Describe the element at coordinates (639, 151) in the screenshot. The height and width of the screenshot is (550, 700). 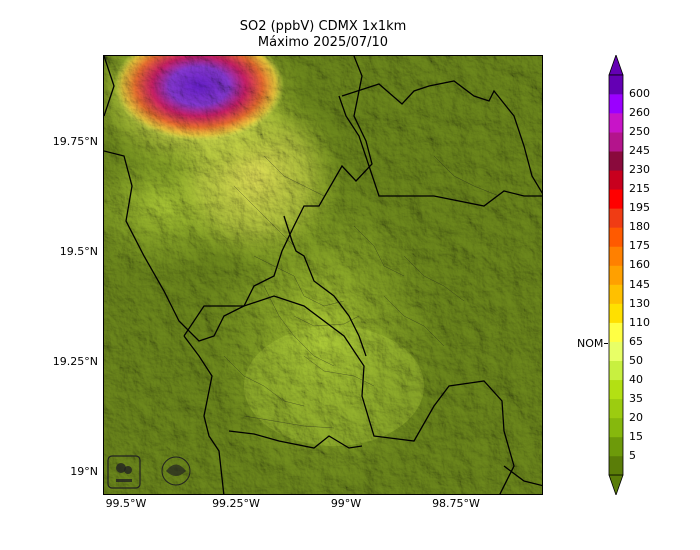
I see `colorbar-level-label: 245` at that location.